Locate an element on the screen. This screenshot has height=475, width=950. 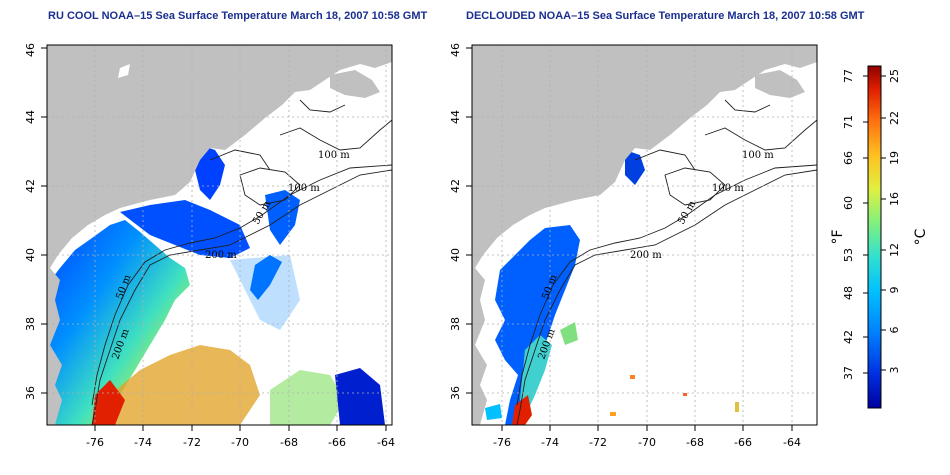
left-contour-label-100b: 100 m is located at coordinates (304, 188).